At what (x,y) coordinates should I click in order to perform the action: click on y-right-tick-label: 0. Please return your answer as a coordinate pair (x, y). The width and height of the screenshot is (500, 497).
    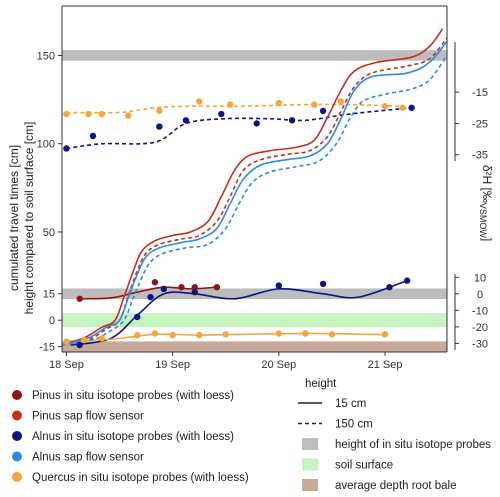
    Looking at the image, I should click on (480, 295).